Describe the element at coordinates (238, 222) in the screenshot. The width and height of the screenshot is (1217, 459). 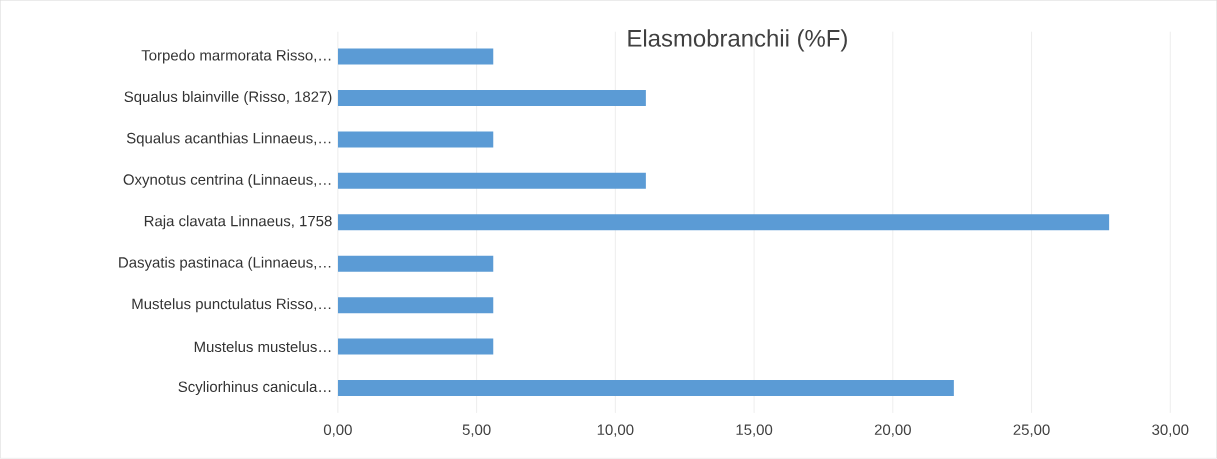
I see `y-tick-label: Raja clavata Linnaeus, 1758` at that location.